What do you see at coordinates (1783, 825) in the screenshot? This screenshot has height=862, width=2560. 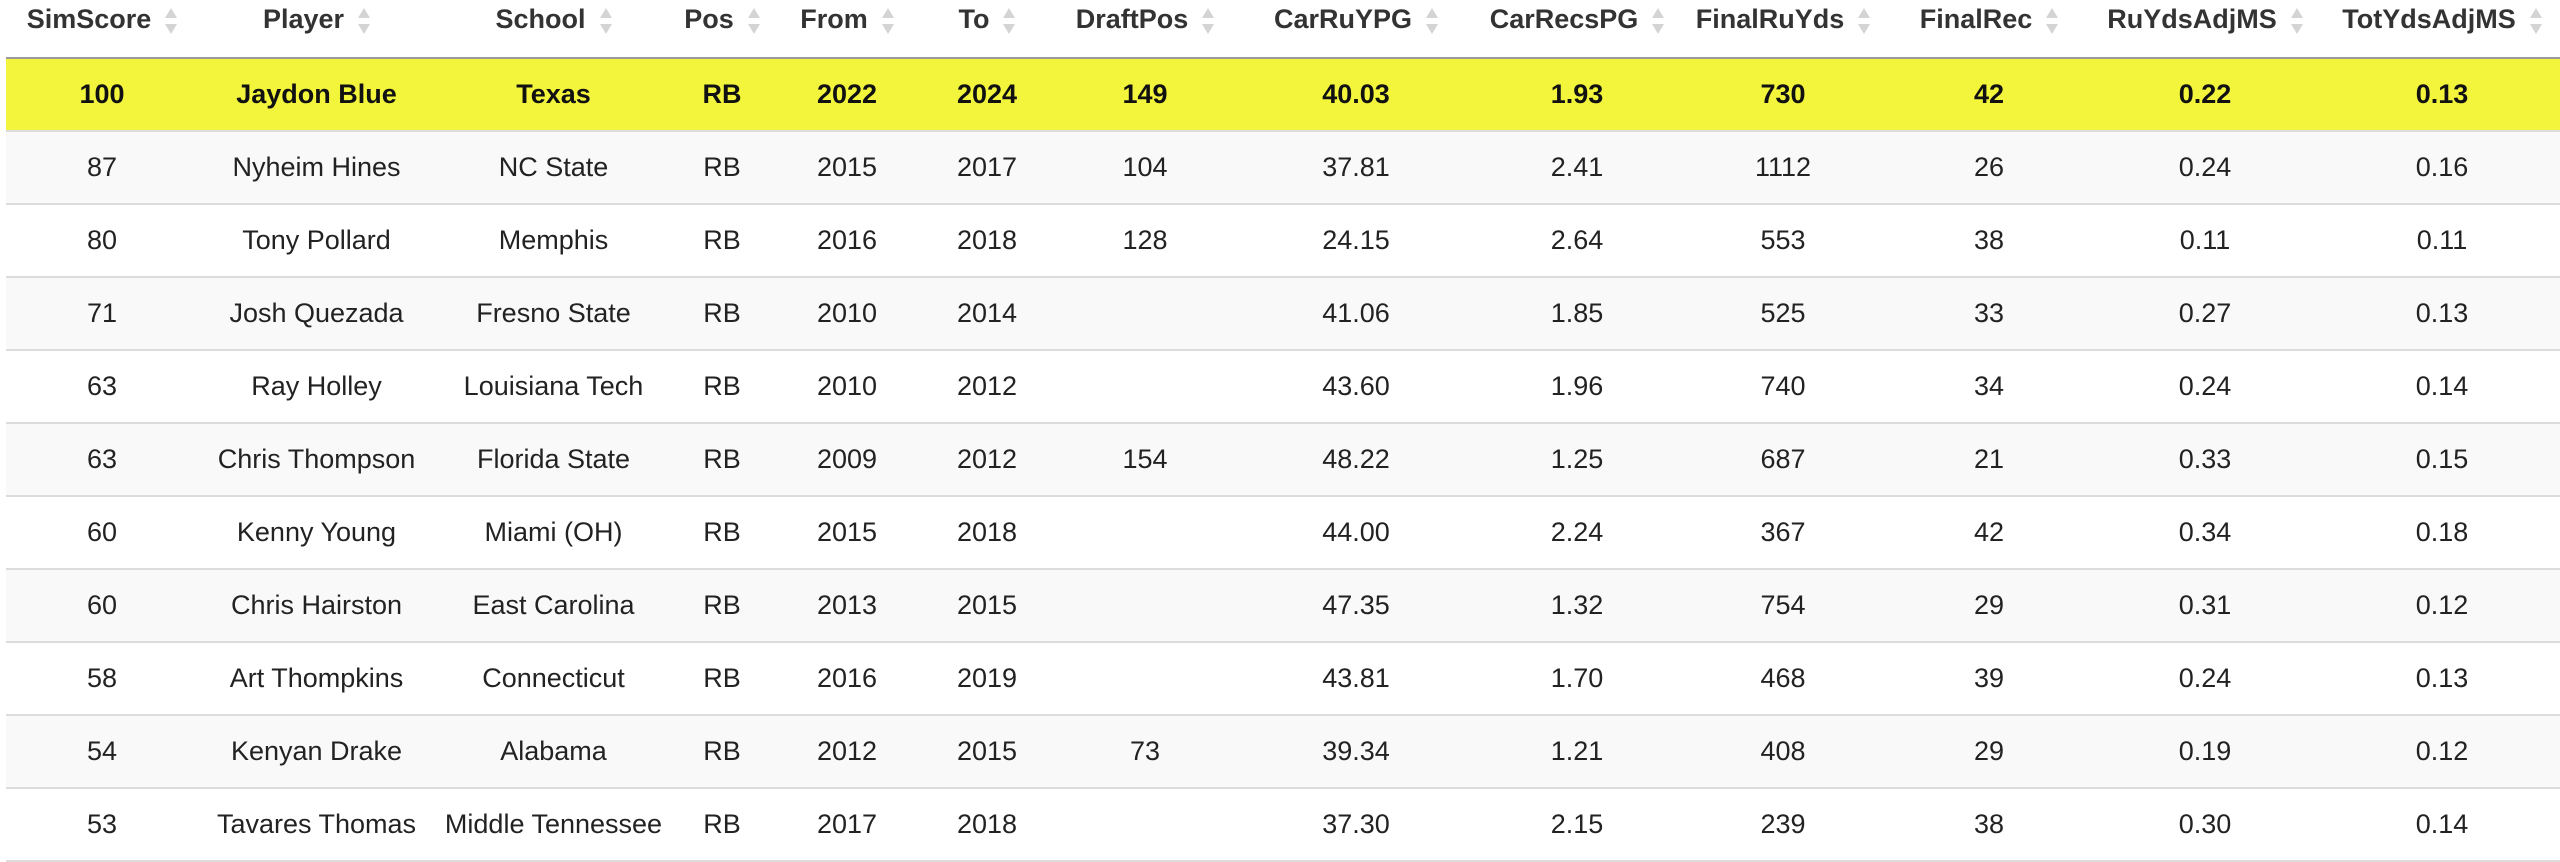 I see `cell-finalruyds: 239` at bounding box center [1783, 825].